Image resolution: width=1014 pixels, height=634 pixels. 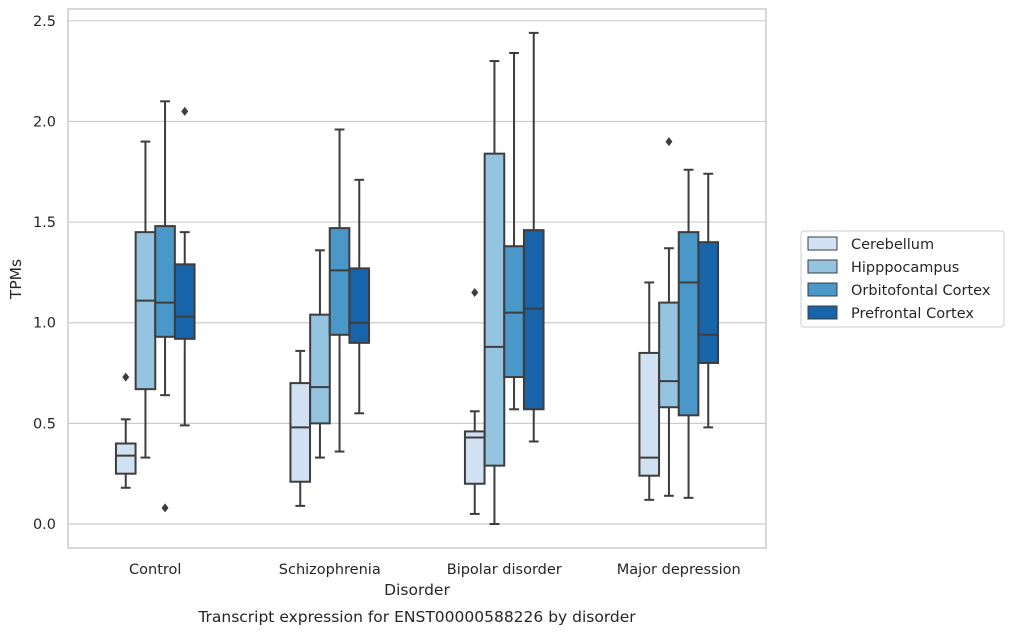 I want to click on legend-label: Prefrontal Cortex, so click(x=912, y=314).